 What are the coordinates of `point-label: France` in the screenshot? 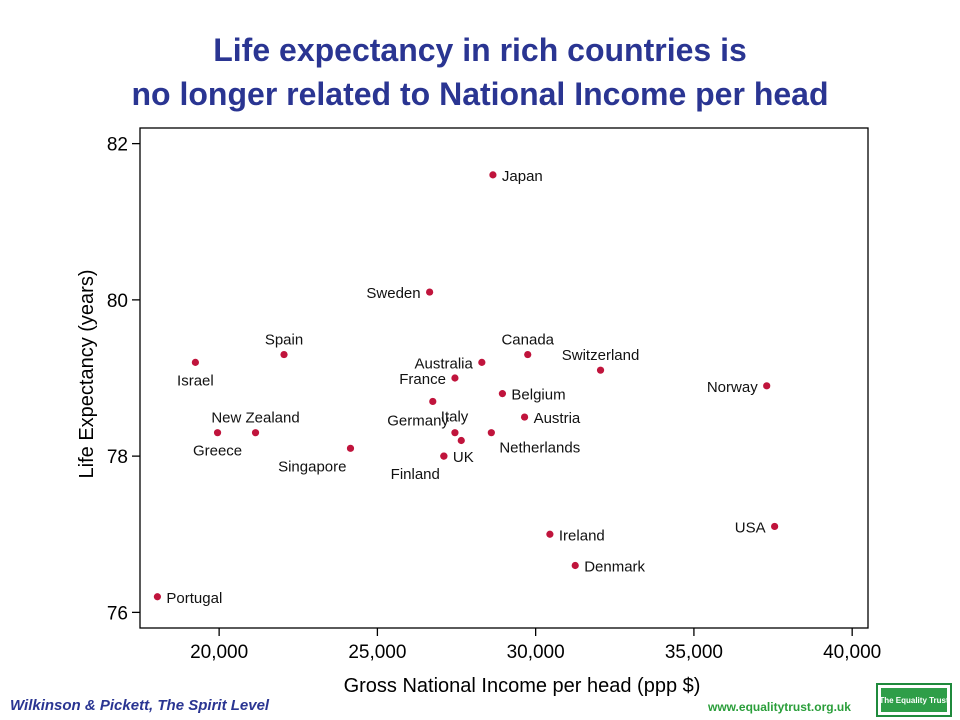 It's located at (422, 379).